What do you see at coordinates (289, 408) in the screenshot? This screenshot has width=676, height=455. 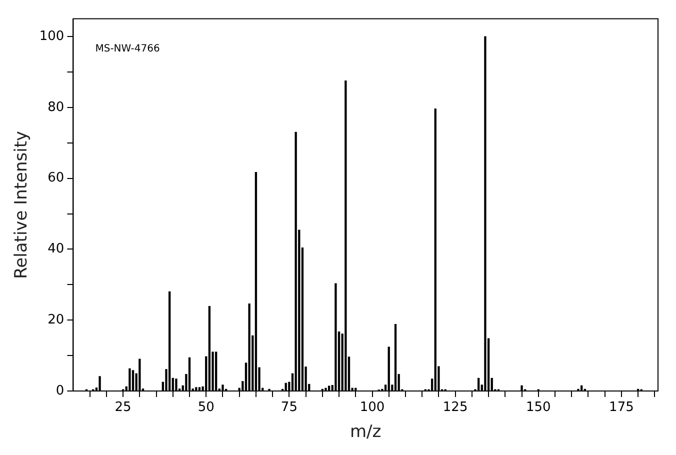 I see `x-tick-label: 75` at bounding box center [289, 408].